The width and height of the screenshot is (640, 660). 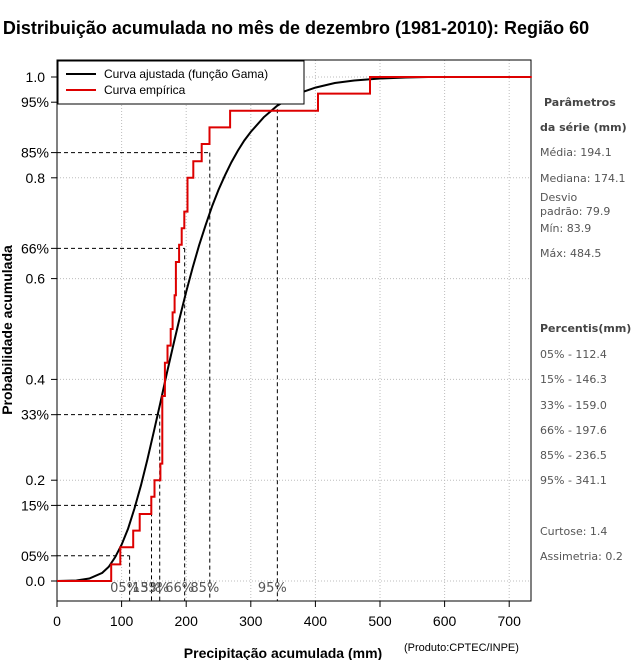 What do you see at coordinates (566, 228) in the screenshot?
I see `stat-min: Mín: 83.9` at bounding box center [566, 228].